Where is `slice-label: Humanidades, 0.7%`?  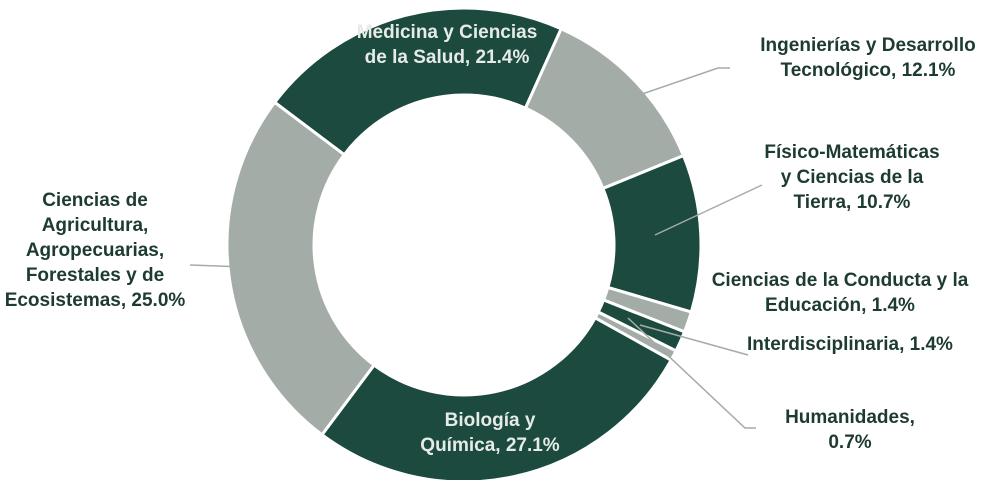 slice-label: Humanidades, 0.7% is located at coordinates (850, 430).